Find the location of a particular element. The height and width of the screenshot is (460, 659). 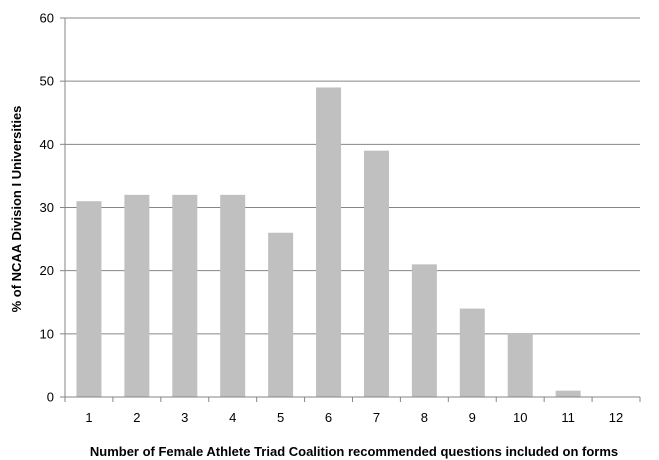

x-tick-label: 11 is located at coordinates (568, 417).